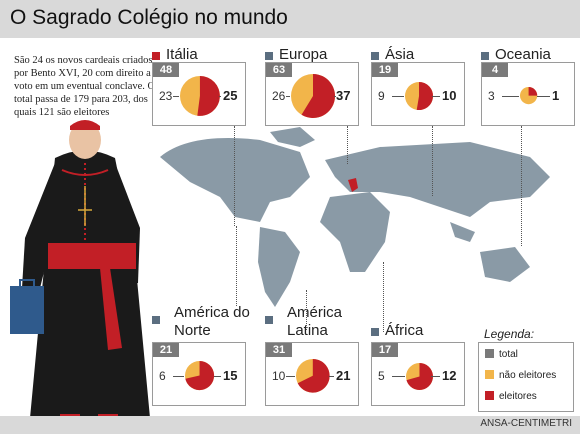  I want to click on connector-africa, so click(383, 297).